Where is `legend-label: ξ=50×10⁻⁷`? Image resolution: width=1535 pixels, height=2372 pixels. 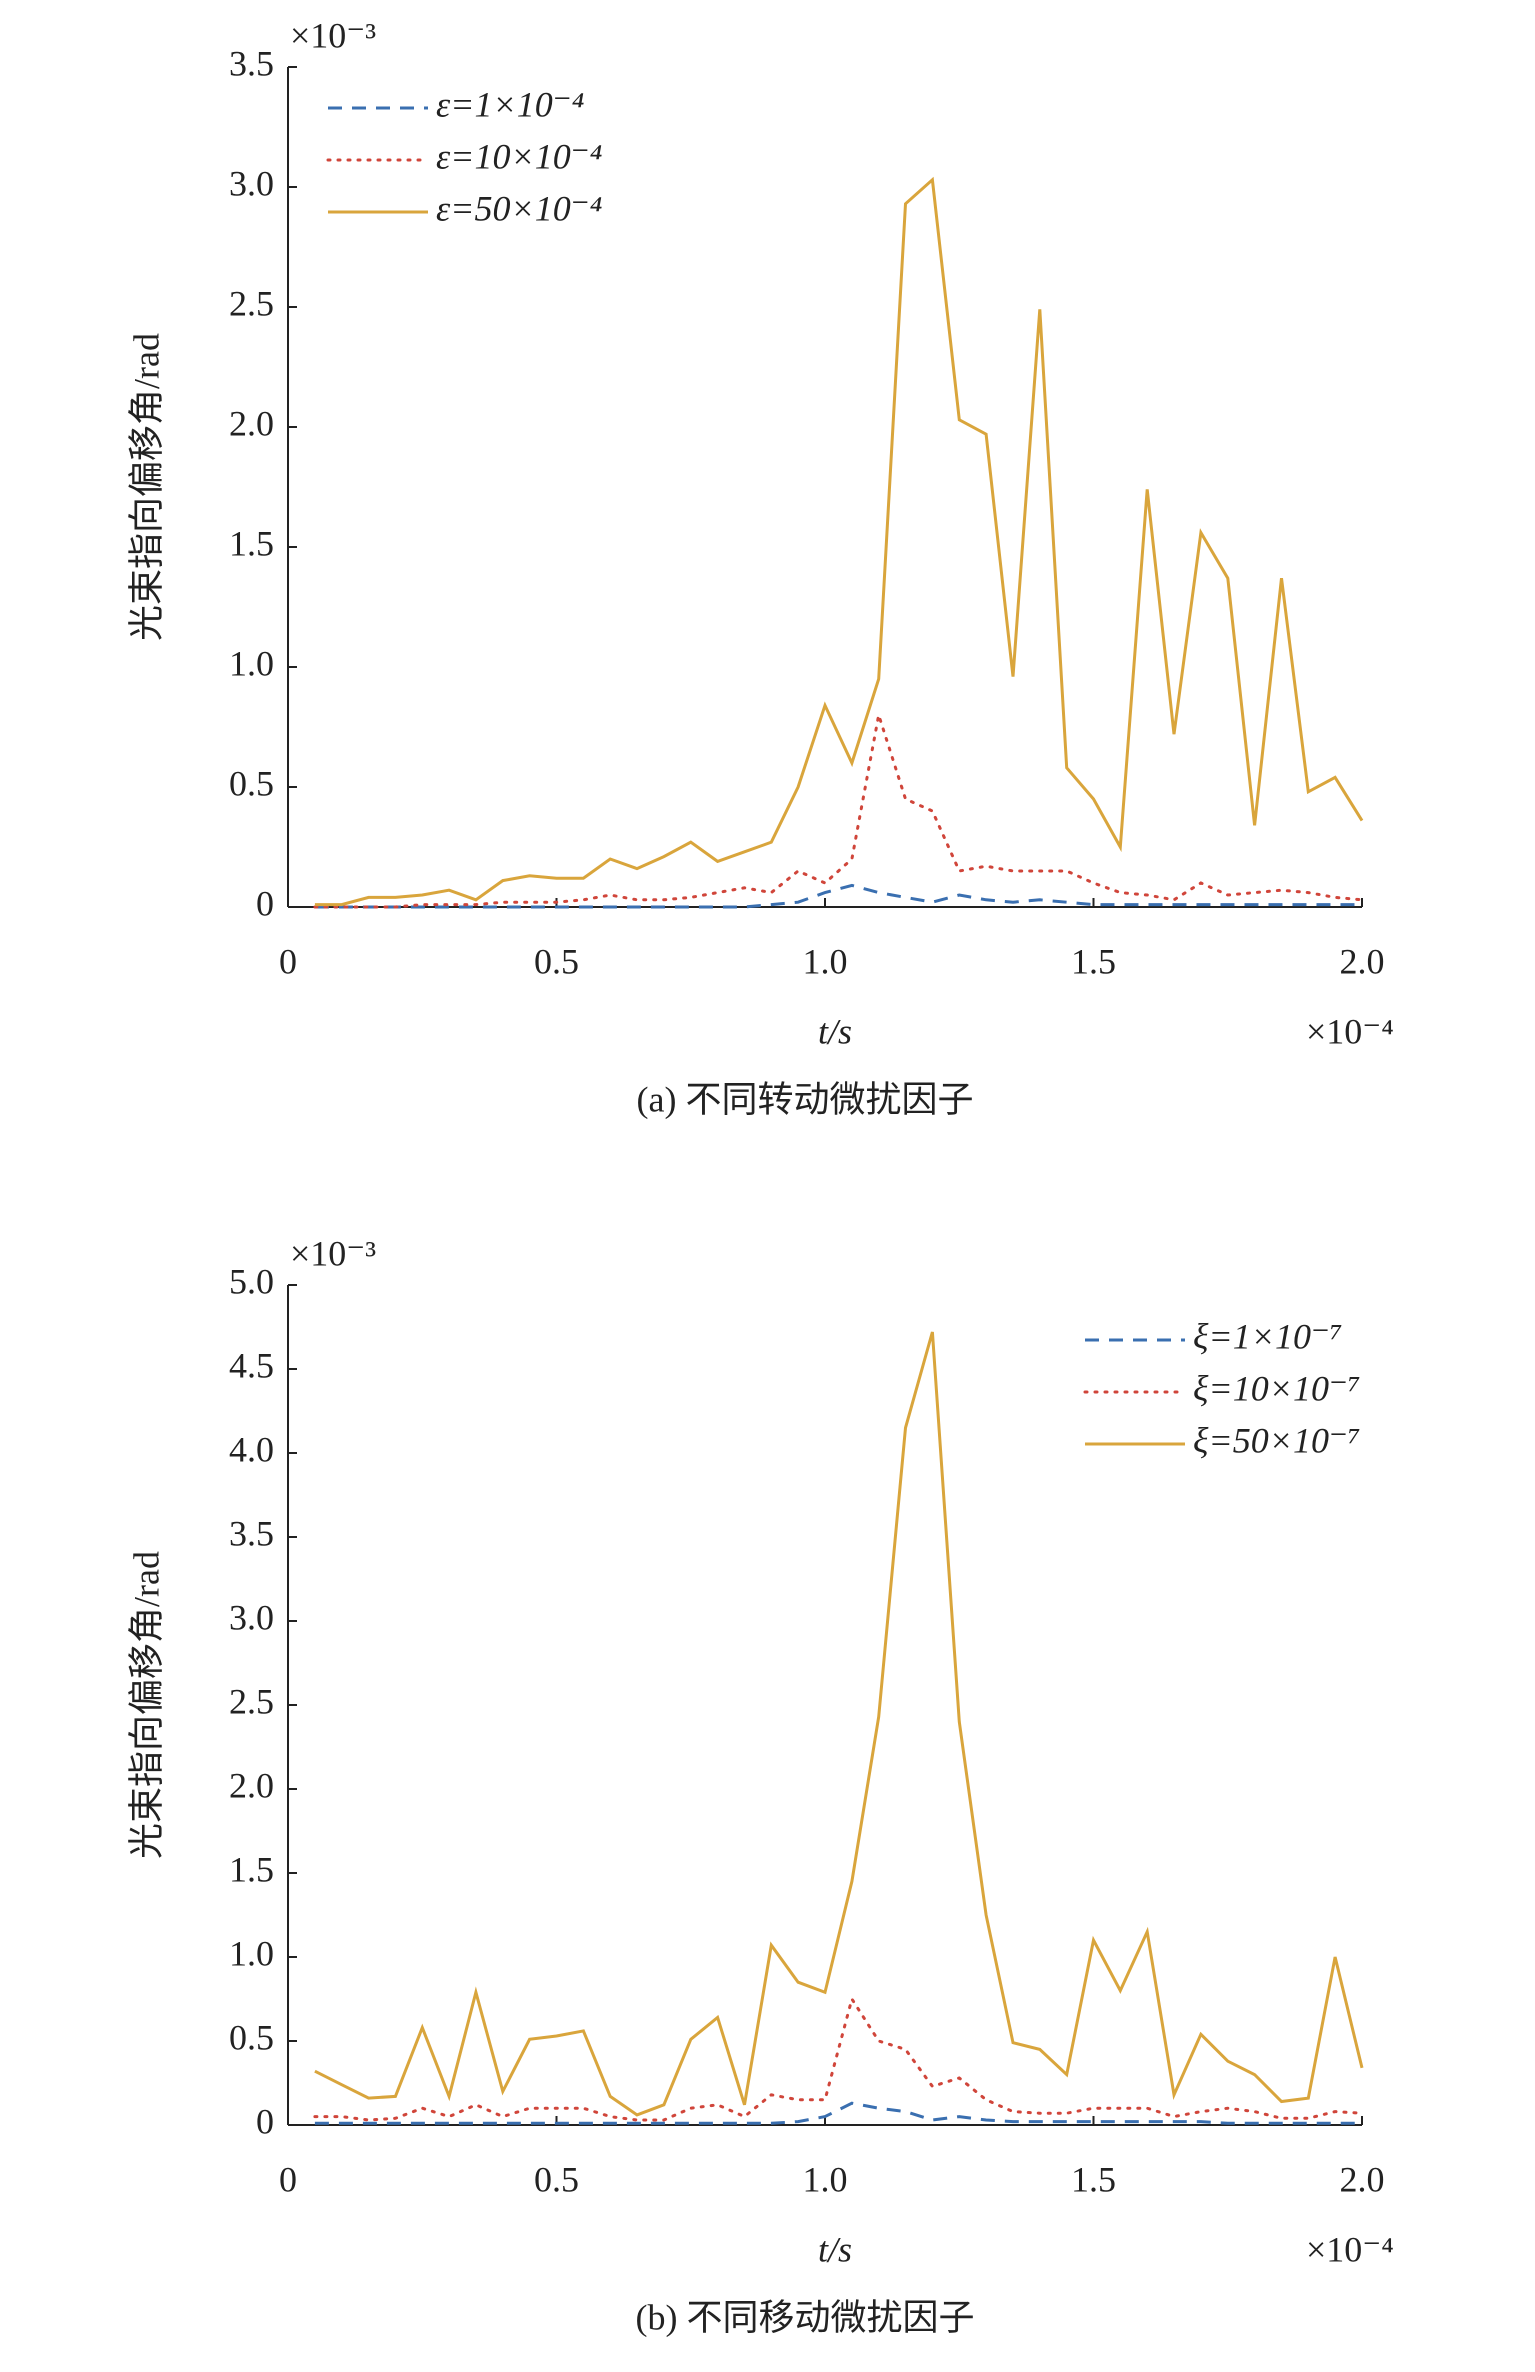 legend-label: ξ=50×10⁻⁷ is located at coordinates (1277, 1440).